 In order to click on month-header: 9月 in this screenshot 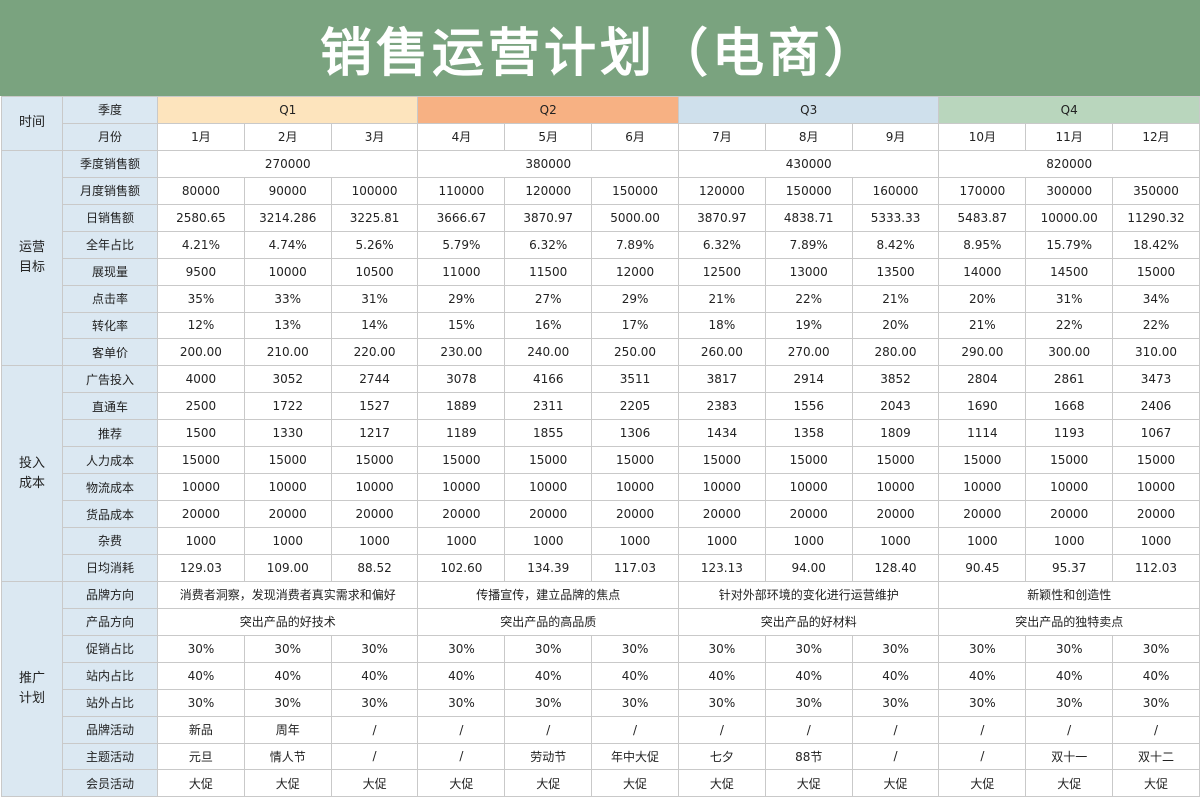, I will do `click(895, 136)`.